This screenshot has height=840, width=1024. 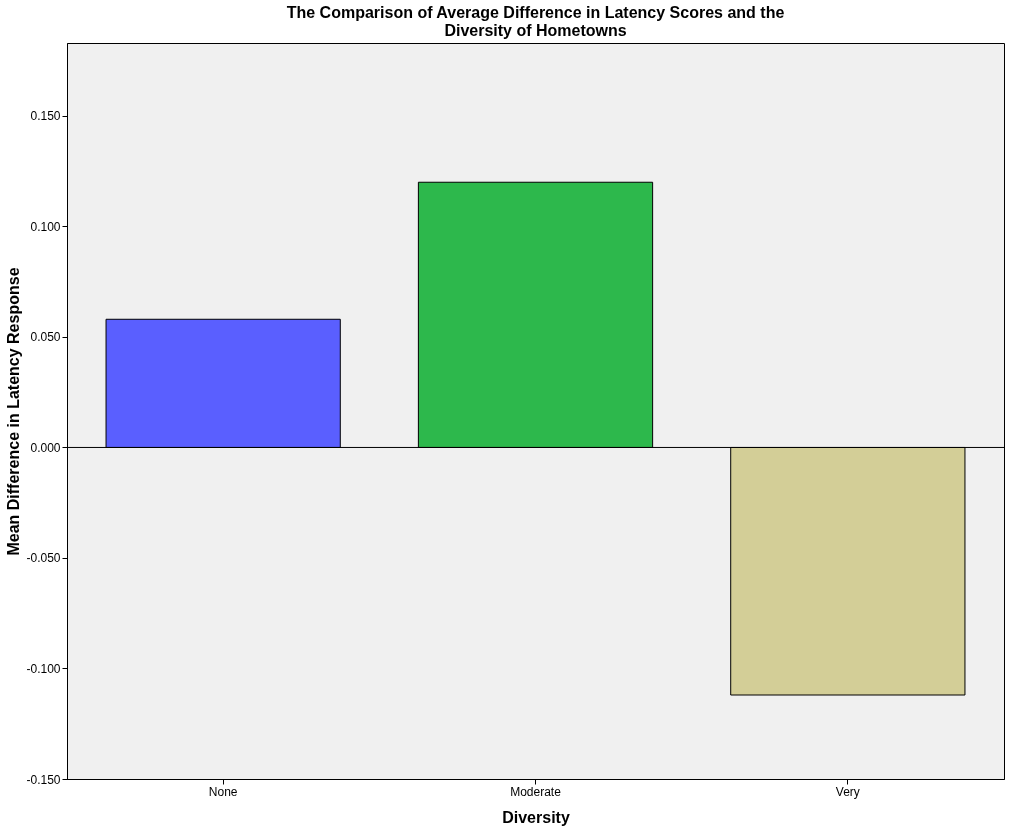 What do you see at coordinates (847, 791) in the screenshot?
I see `x-tick-label: Very` at bounding box center [847, 791].